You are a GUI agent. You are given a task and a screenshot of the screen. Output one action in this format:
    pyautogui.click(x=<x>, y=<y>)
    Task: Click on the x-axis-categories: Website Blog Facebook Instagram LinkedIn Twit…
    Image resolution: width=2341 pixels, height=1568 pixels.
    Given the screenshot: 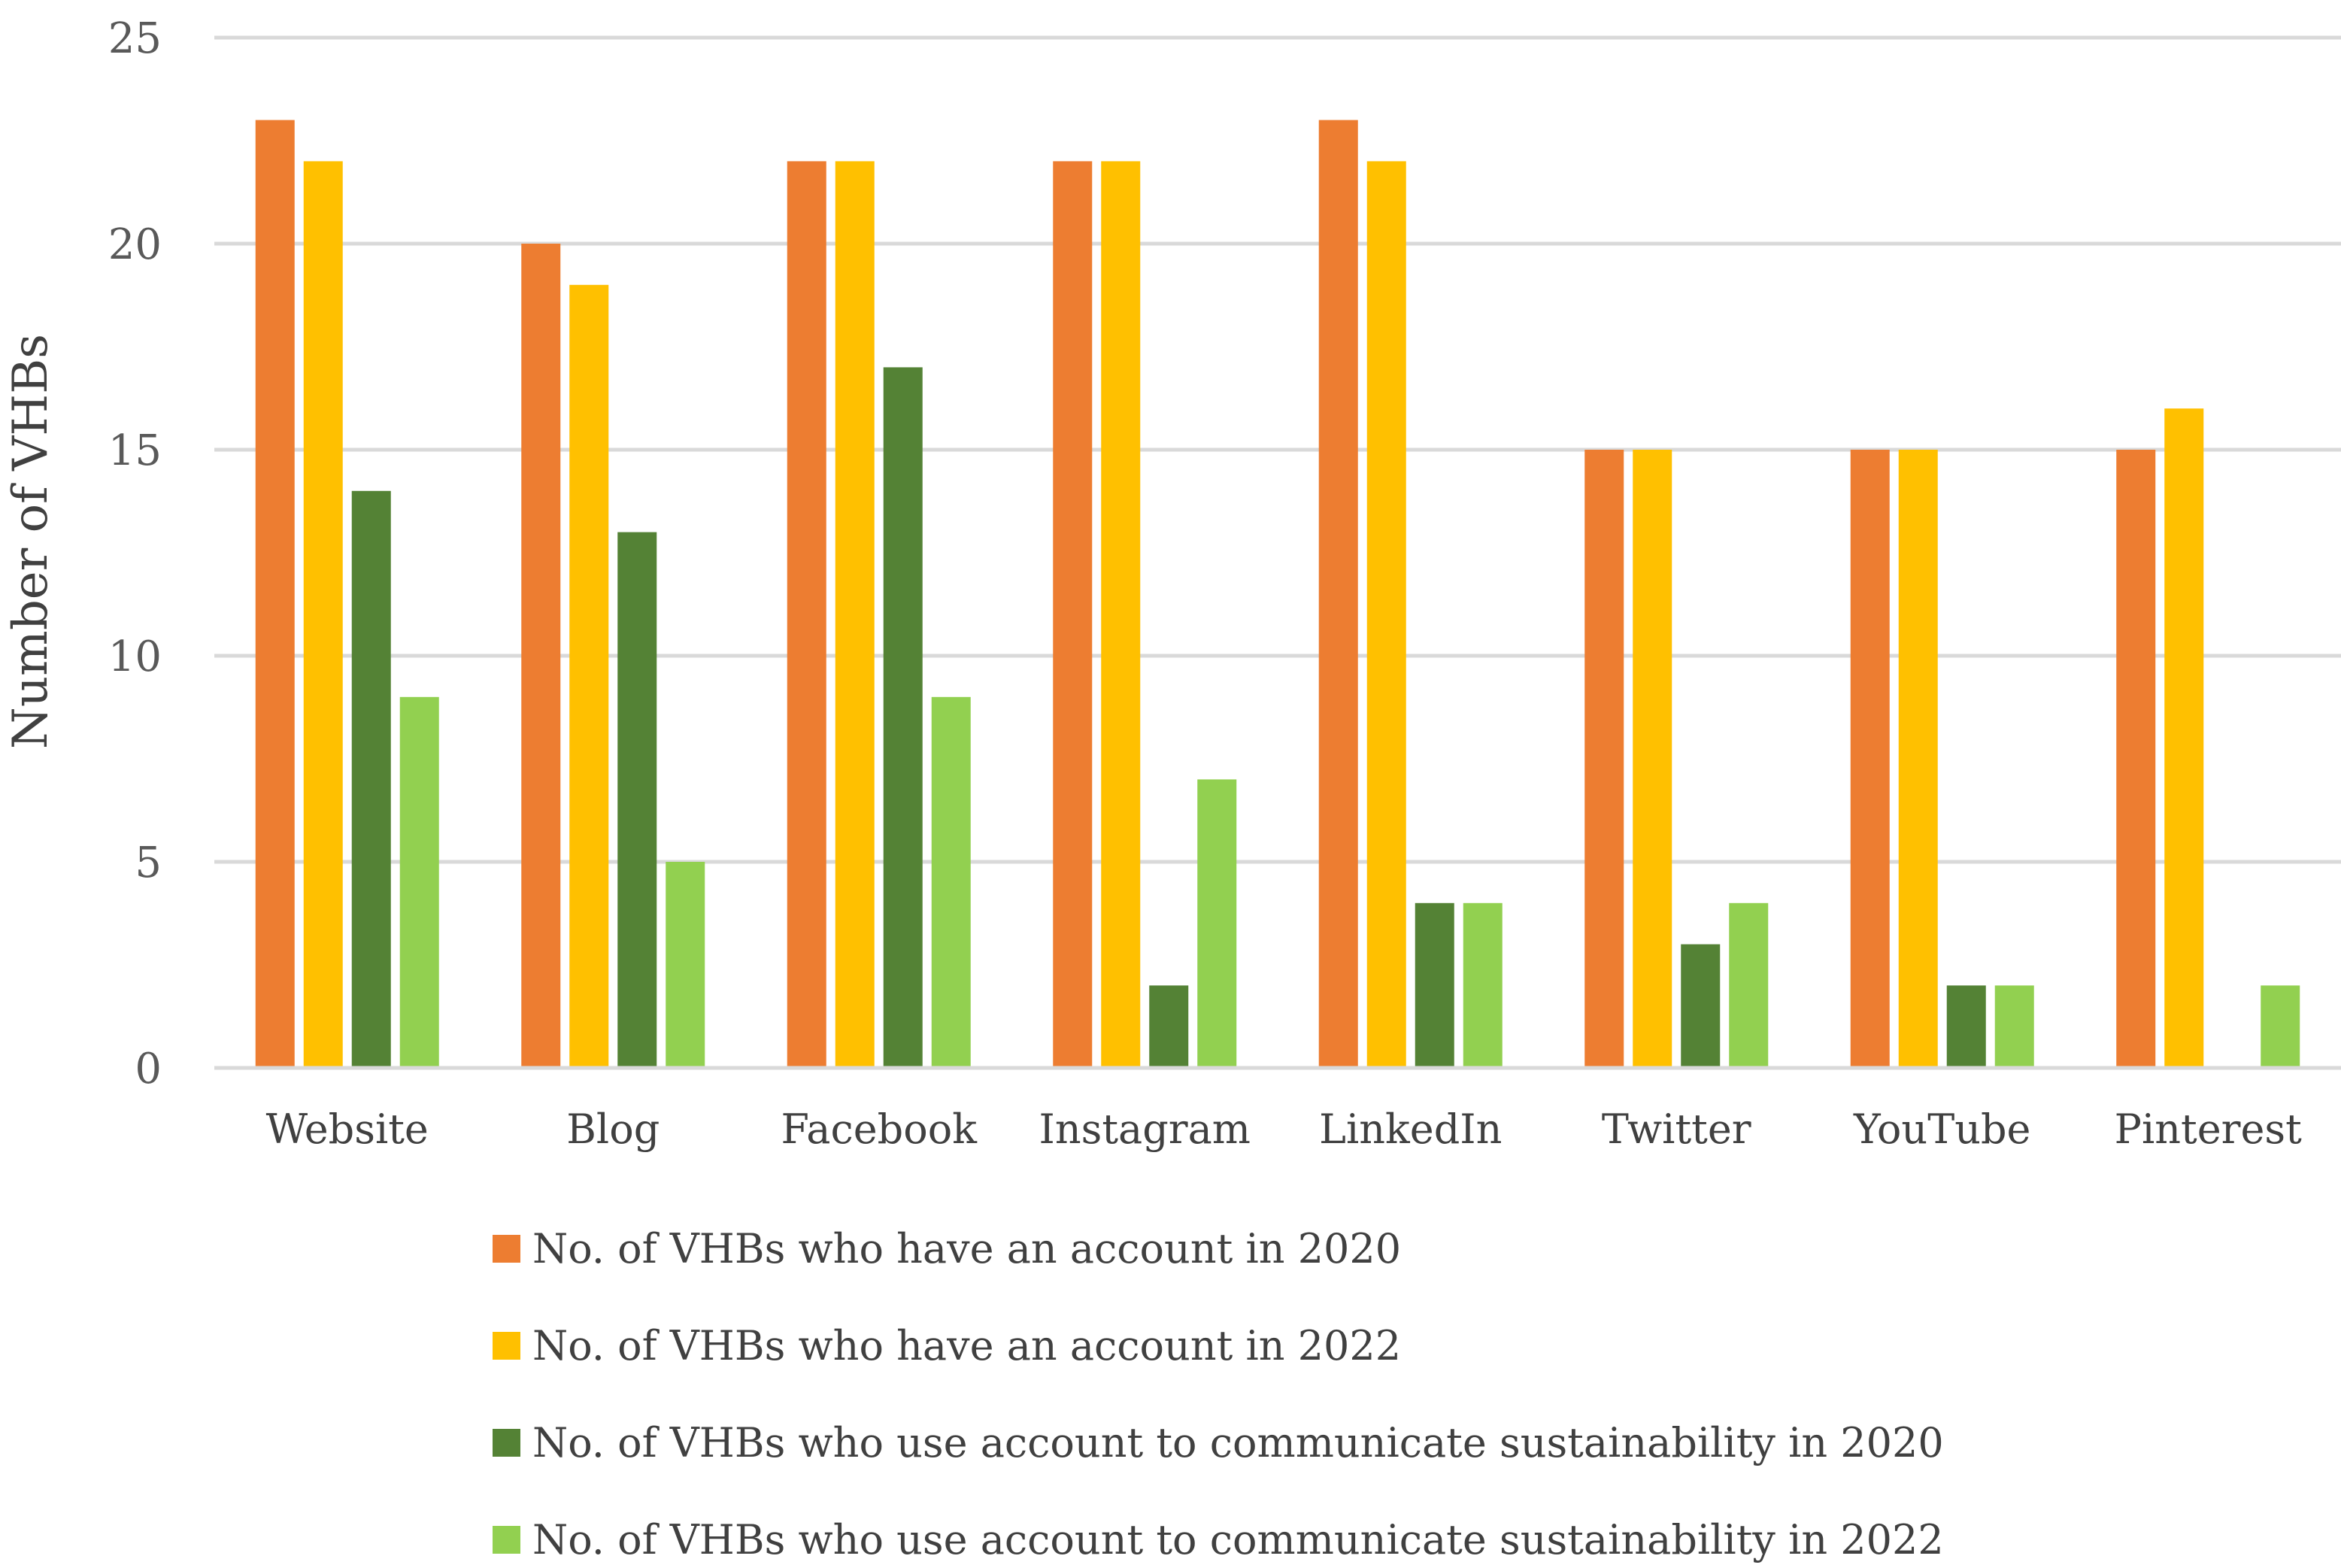 What is the action you would take?
    pyautogui.click(x=1284, y=1129)
    